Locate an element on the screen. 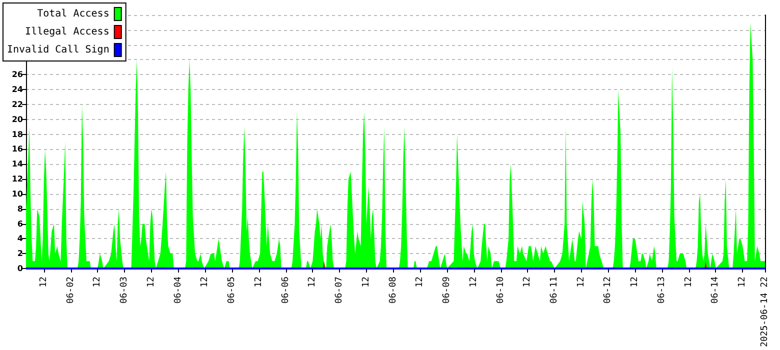  y-tick-label: 14 is located at coordinates (18, 164).